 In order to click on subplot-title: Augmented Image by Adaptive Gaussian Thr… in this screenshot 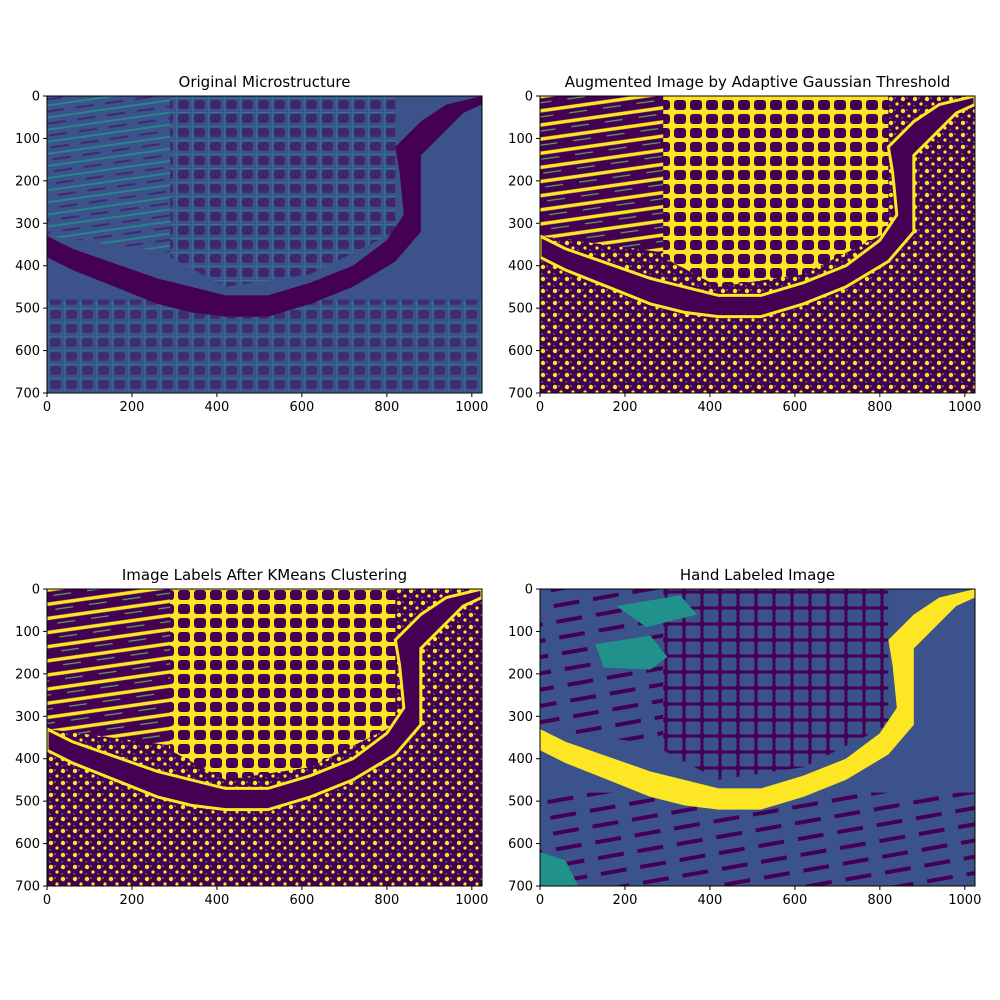, I will do `click(758, 82)`.